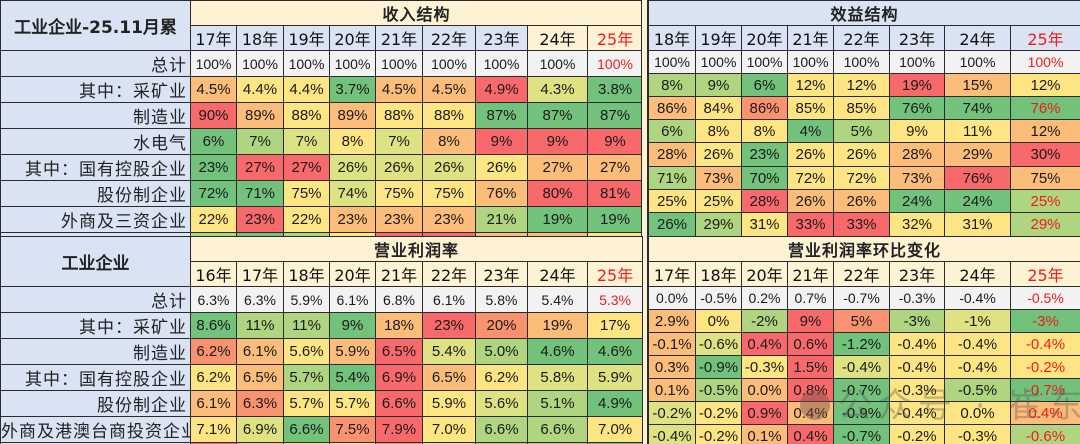 The width and height of the screenshot is (1080, 444). I want to click on data-cell: 5.8%, so click(501, 299).